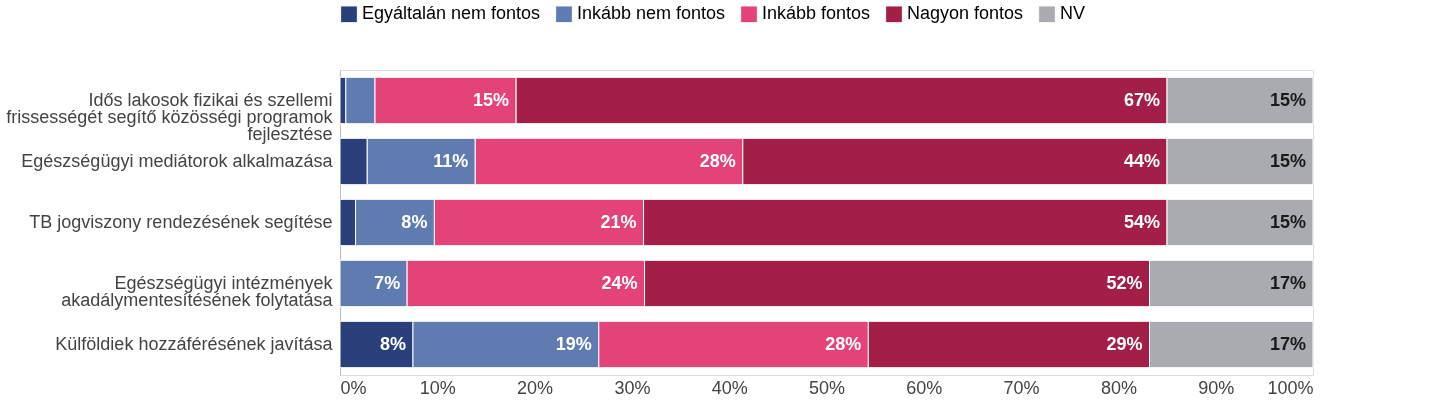 Image resolution: width=1443 pixels, height=417 pixels. Describe the element at coordinates (573, 343) in the screenshot. I see `data-label: 19%` at that location.